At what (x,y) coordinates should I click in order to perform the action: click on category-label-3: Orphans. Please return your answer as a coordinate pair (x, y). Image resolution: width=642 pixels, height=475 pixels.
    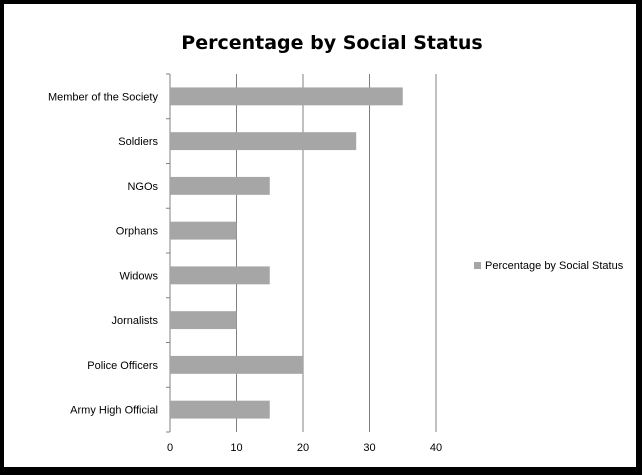
    Looking at the image, I should click on (137, 232).